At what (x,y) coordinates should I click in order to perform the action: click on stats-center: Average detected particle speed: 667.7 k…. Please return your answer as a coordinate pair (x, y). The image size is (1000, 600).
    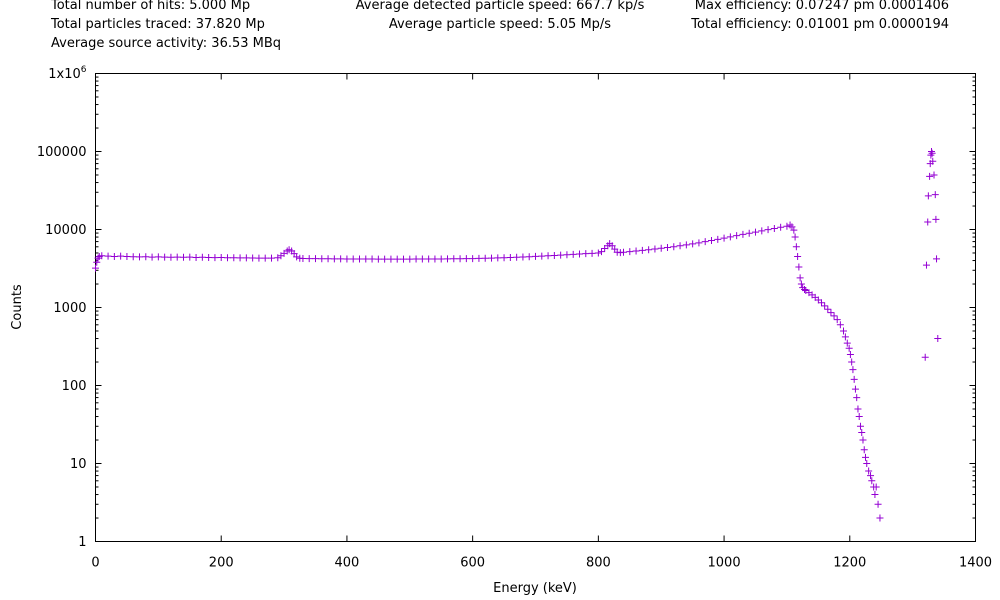
    Looking at the image, I should click on (500, 17).